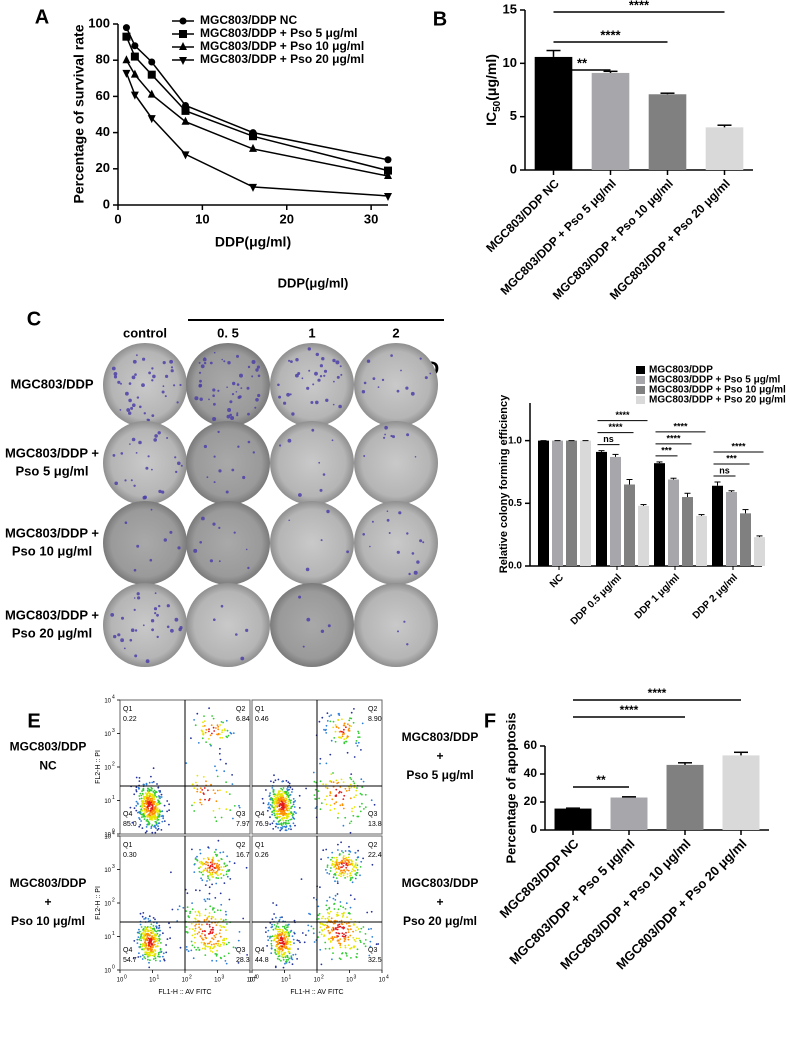  Describe the element at coordinates (183, 34) in the screenshot. I see `legend-marker` at that location.